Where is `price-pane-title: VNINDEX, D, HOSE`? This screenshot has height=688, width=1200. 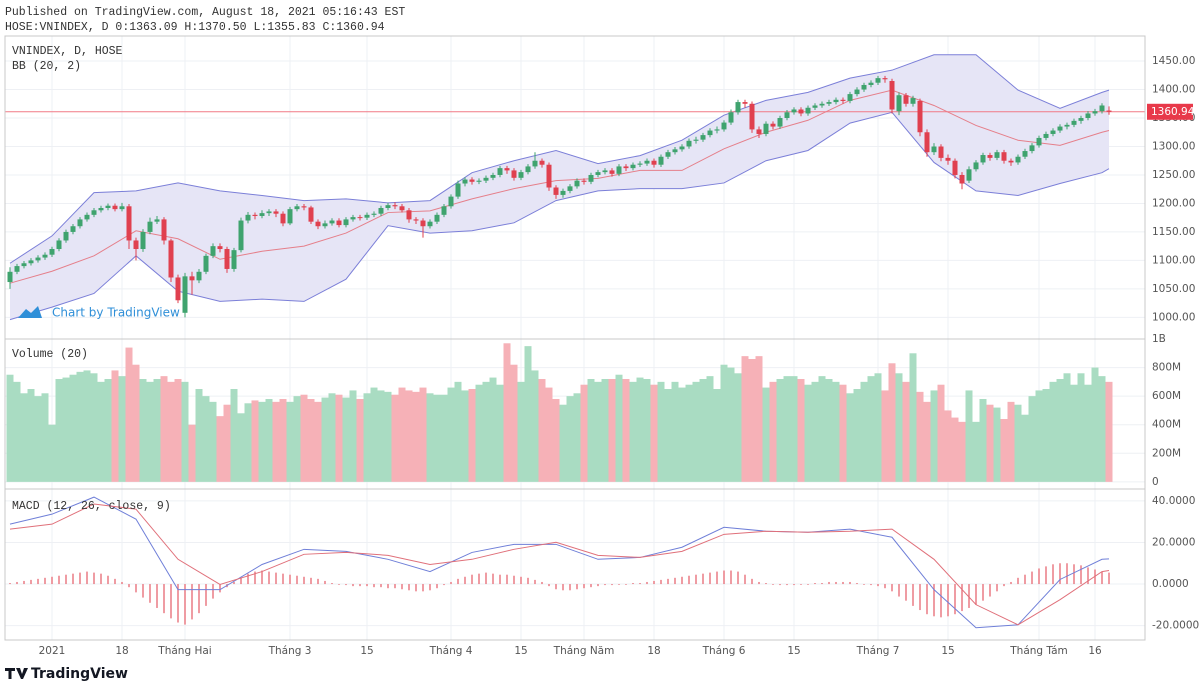 price-pane-title: VNINDEX, D, HOSE is located at coordinates (67, 51).